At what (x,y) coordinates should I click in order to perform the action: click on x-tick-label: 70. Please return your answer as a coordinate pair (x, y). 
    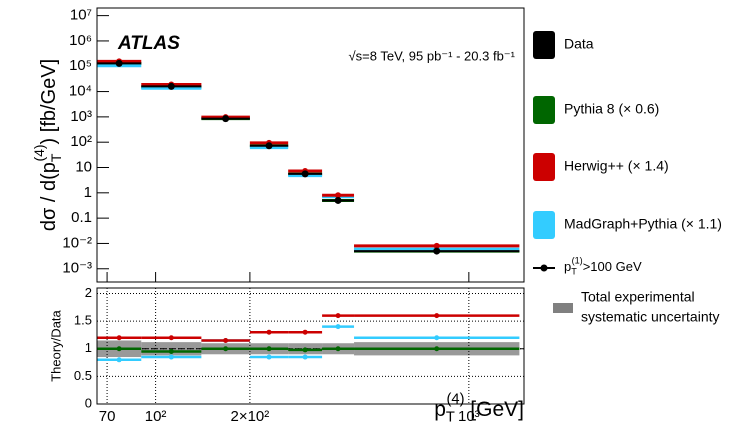
    Looking at the image, I should click on (107, 416).